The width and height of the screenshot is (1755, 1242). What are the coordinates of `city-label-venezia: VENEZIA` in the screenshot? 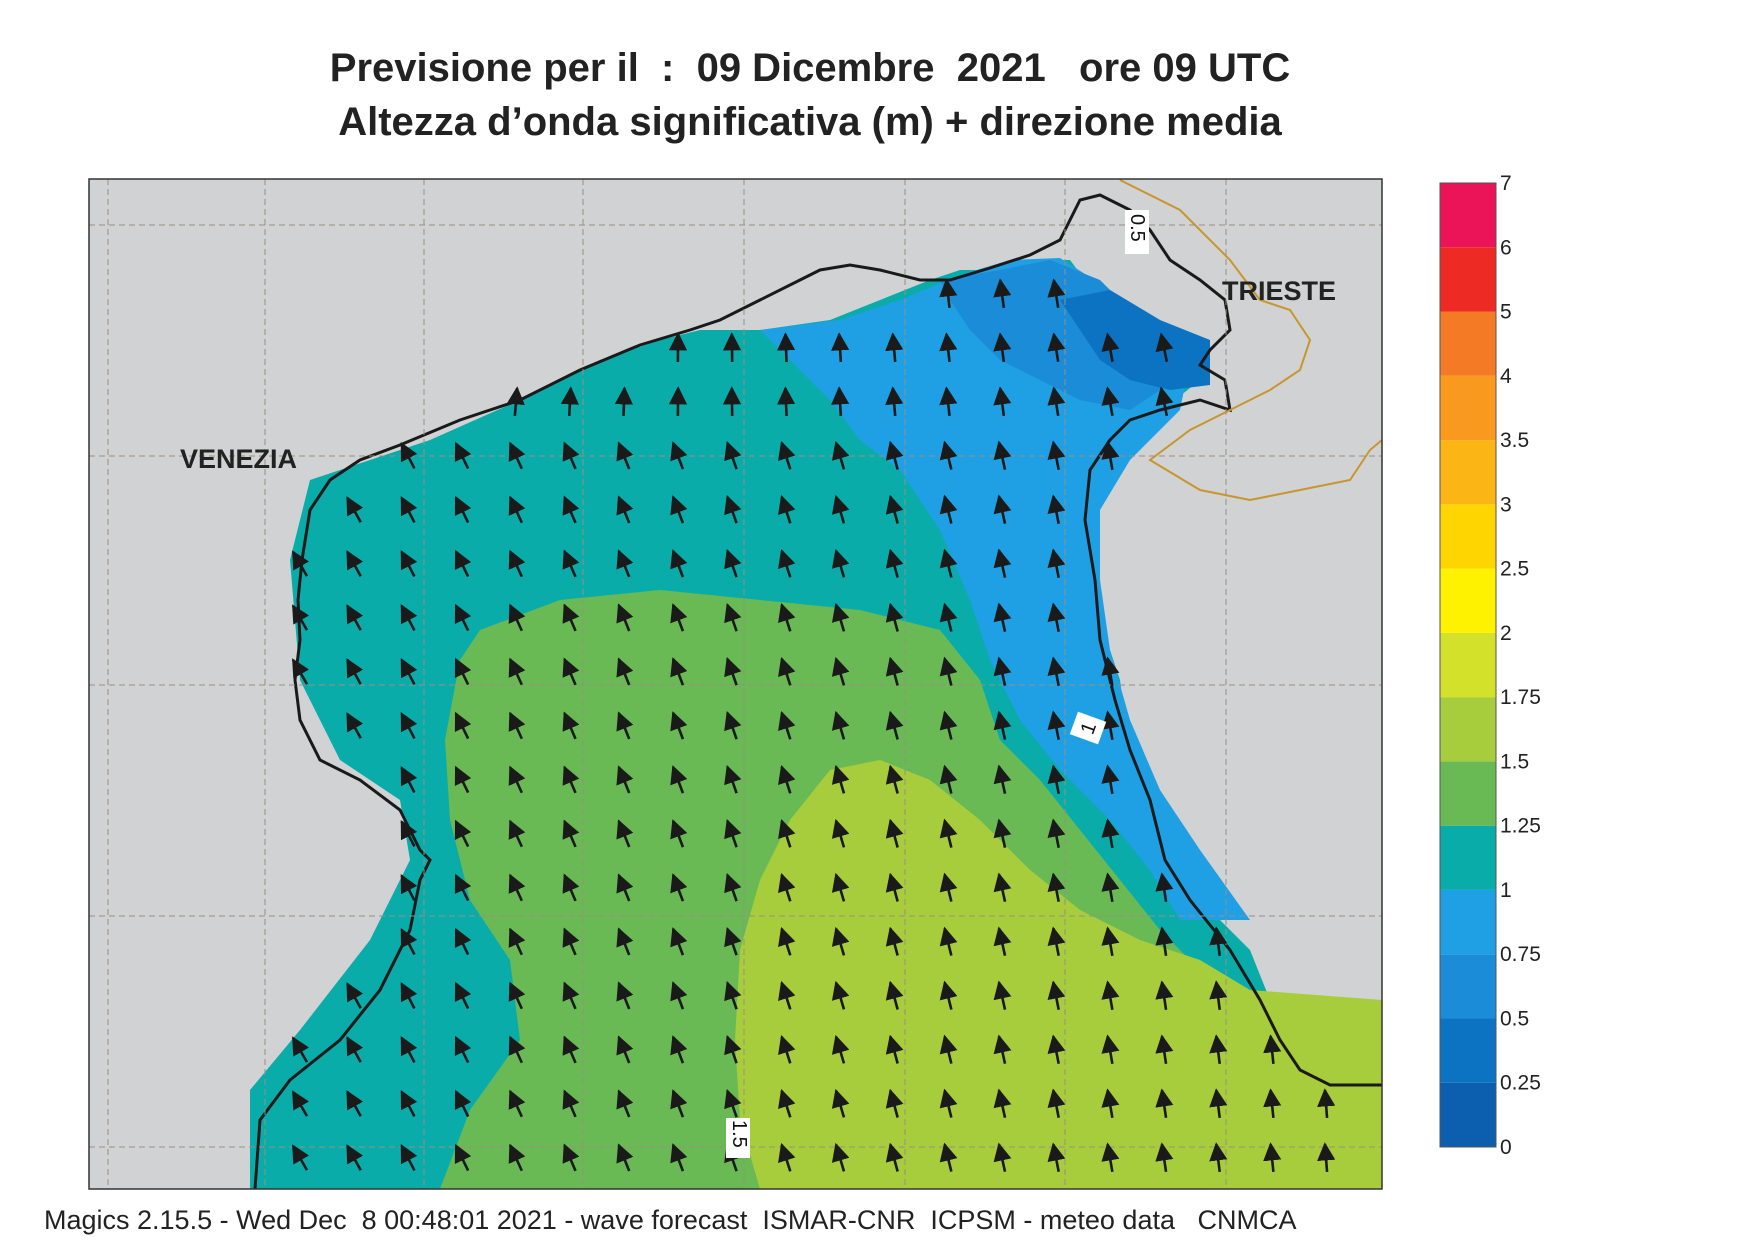 It's located at (238, 459).